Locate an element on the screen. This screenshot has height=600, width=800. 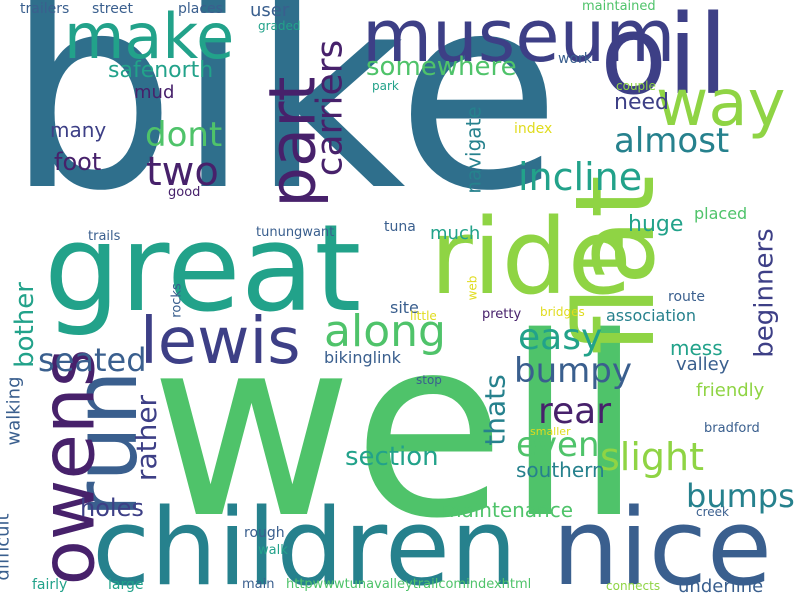
word-southern: southern is located at coordinates (560, 470).